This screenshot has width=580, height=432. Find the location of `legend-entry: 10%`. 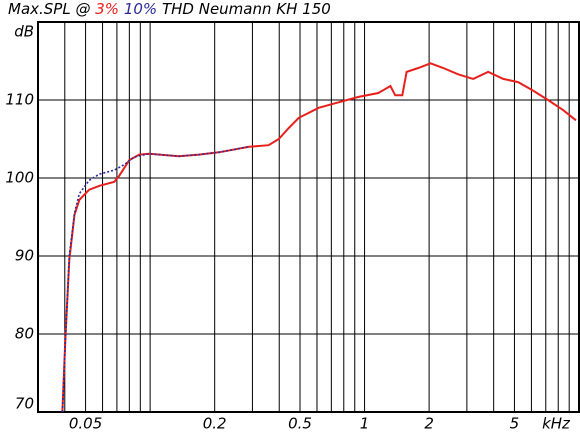

legend-entry: 10% is located at coordinates (140, 9).